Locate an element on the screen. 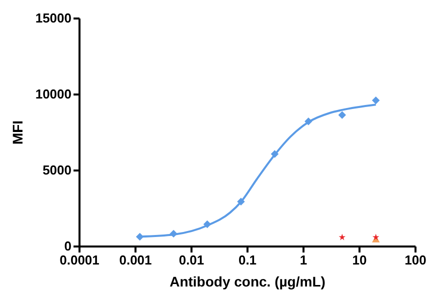 The width and height of the screenshot is (441, 308). x-tick-label: 0.001 is located at coordinates (135, 260).